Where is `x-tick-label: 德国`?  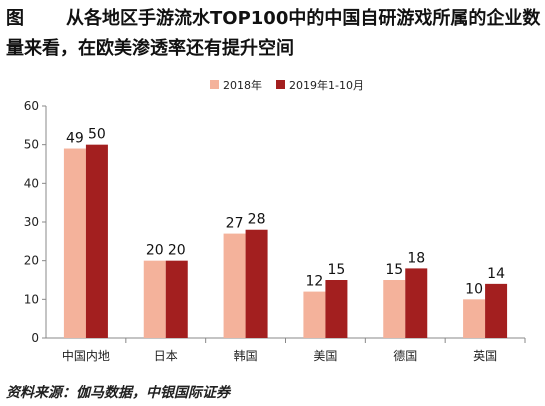
x-tick-label: 德国 is located at coordinates (405, 355).